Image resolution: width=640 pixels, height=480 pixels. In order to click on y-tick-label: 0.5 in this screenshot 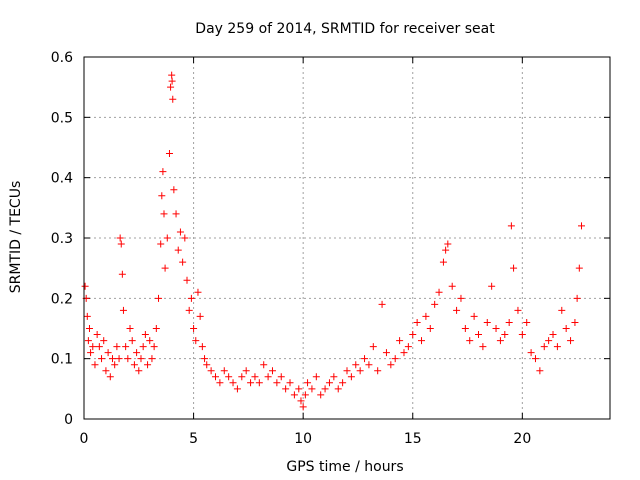, I will do `click(62, 118)`.